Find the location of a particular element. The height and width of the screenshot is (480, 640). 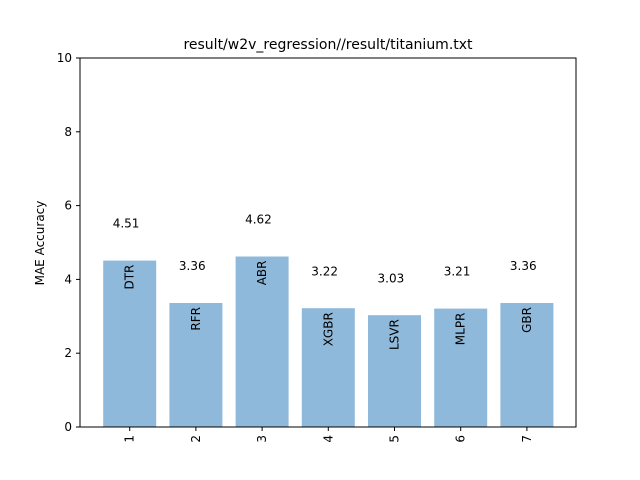

y-tick-label-6: 6 is located at coordinates (68, 206).